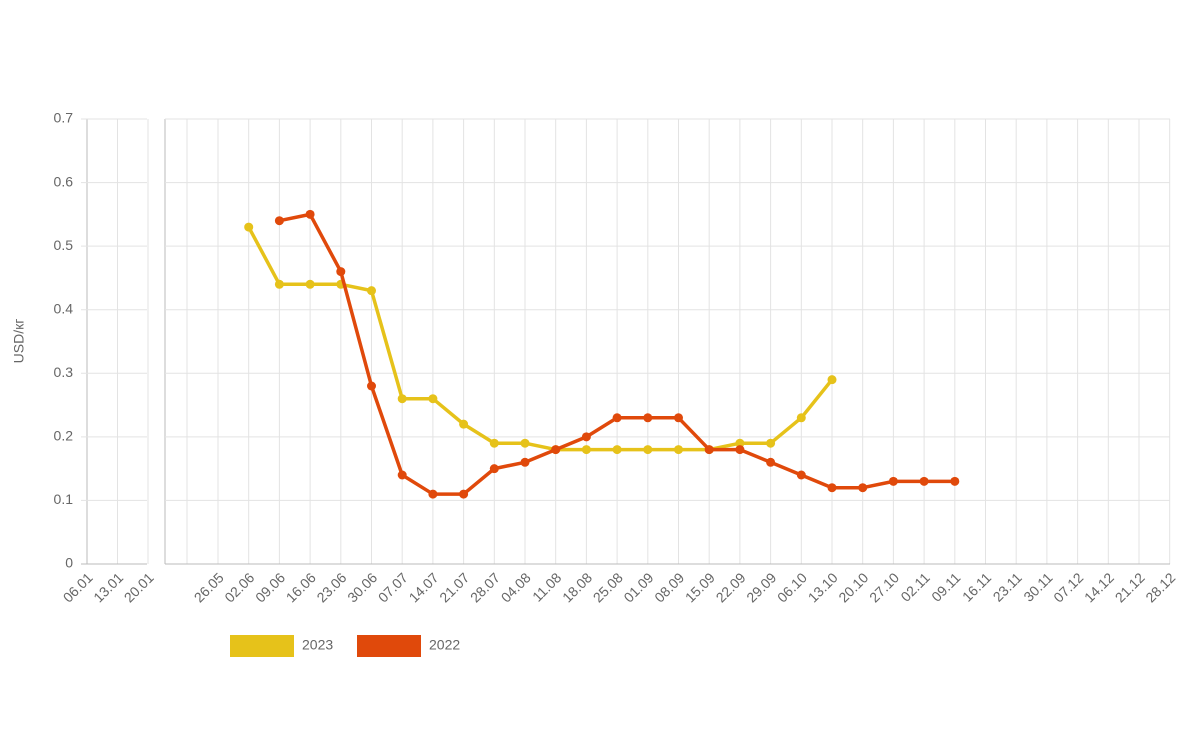  What do you see at coordinates (317, 645) in the screenshot?
I see `legend-label: 2023` at bounding box center [317, 645].